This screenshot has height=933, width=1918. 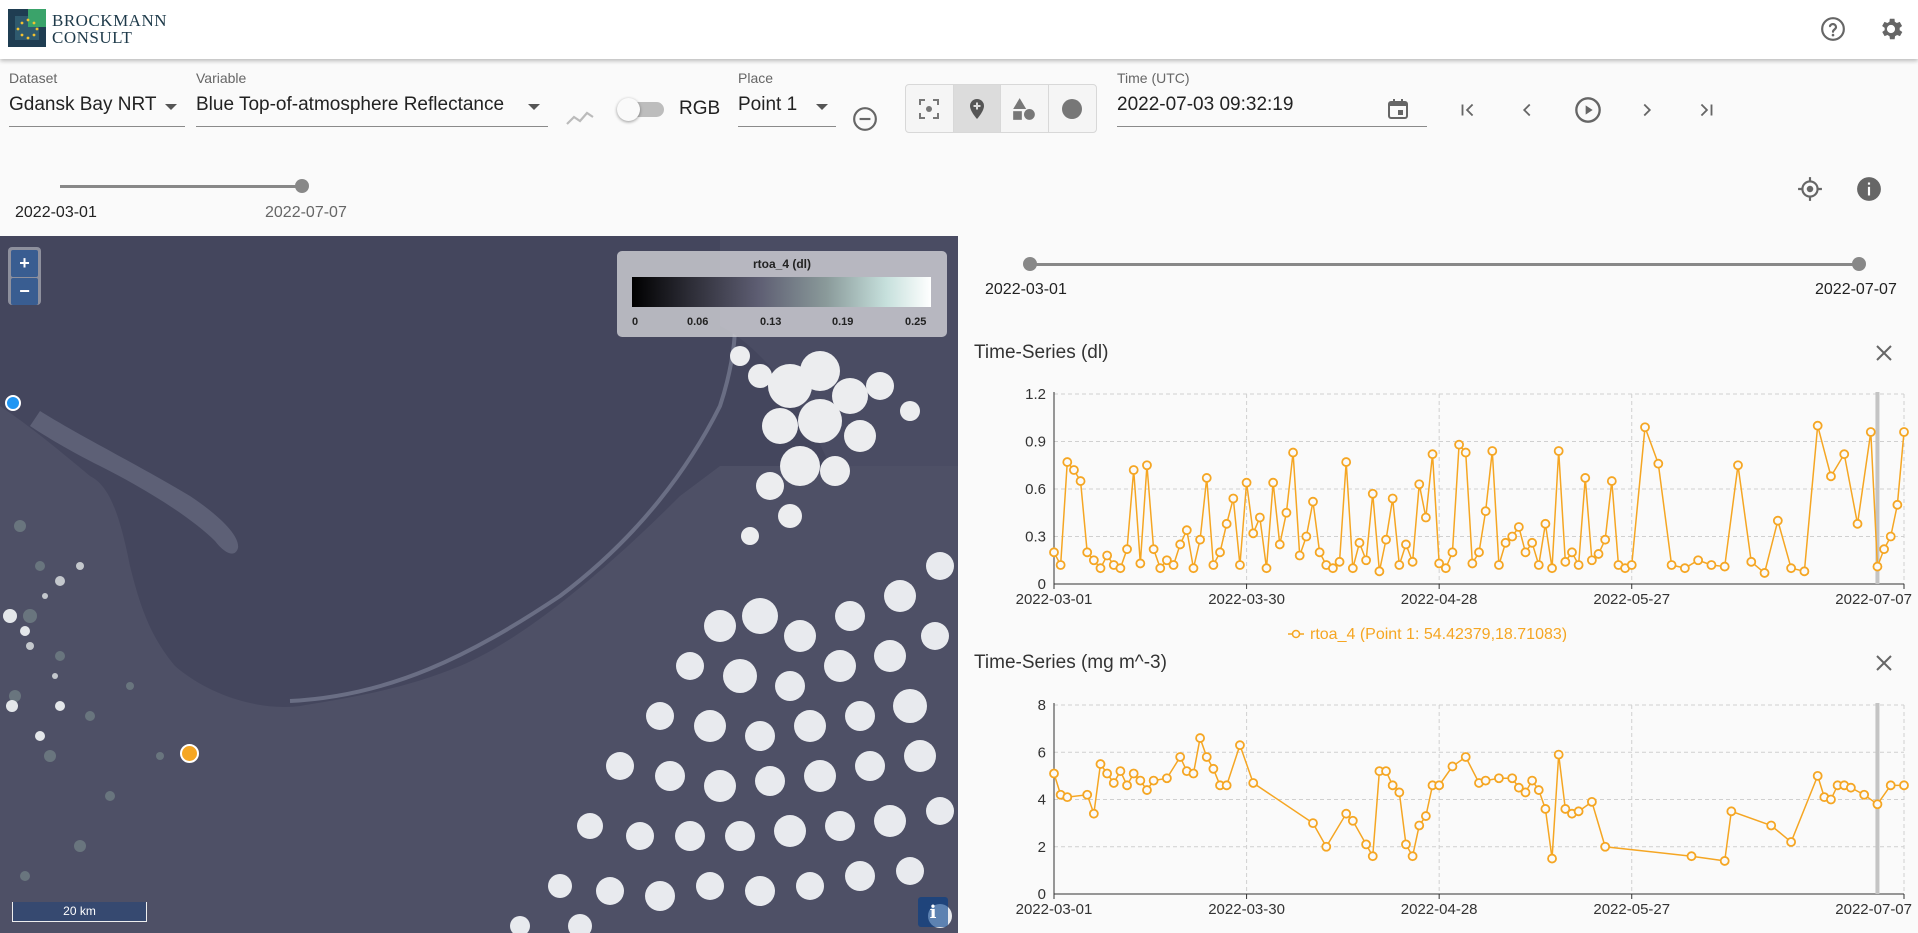 What do you see at coordinates (1891, 29) in the screenshot?
I see `settings-button` at bounding box center [1891, 29].